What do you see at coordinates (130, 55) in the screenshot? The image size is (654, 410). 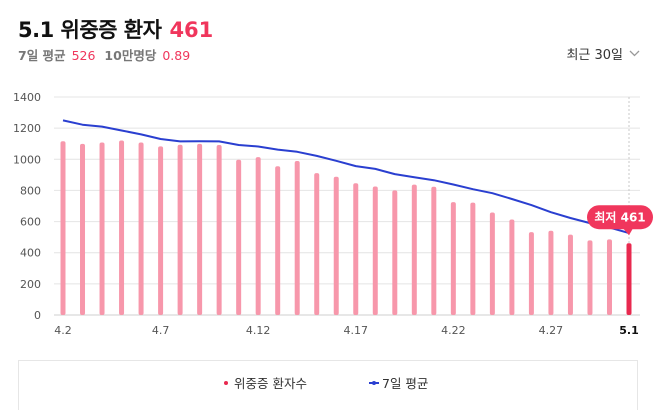 I see `rate-label: 10만명당` at bounding box center [130, 55].